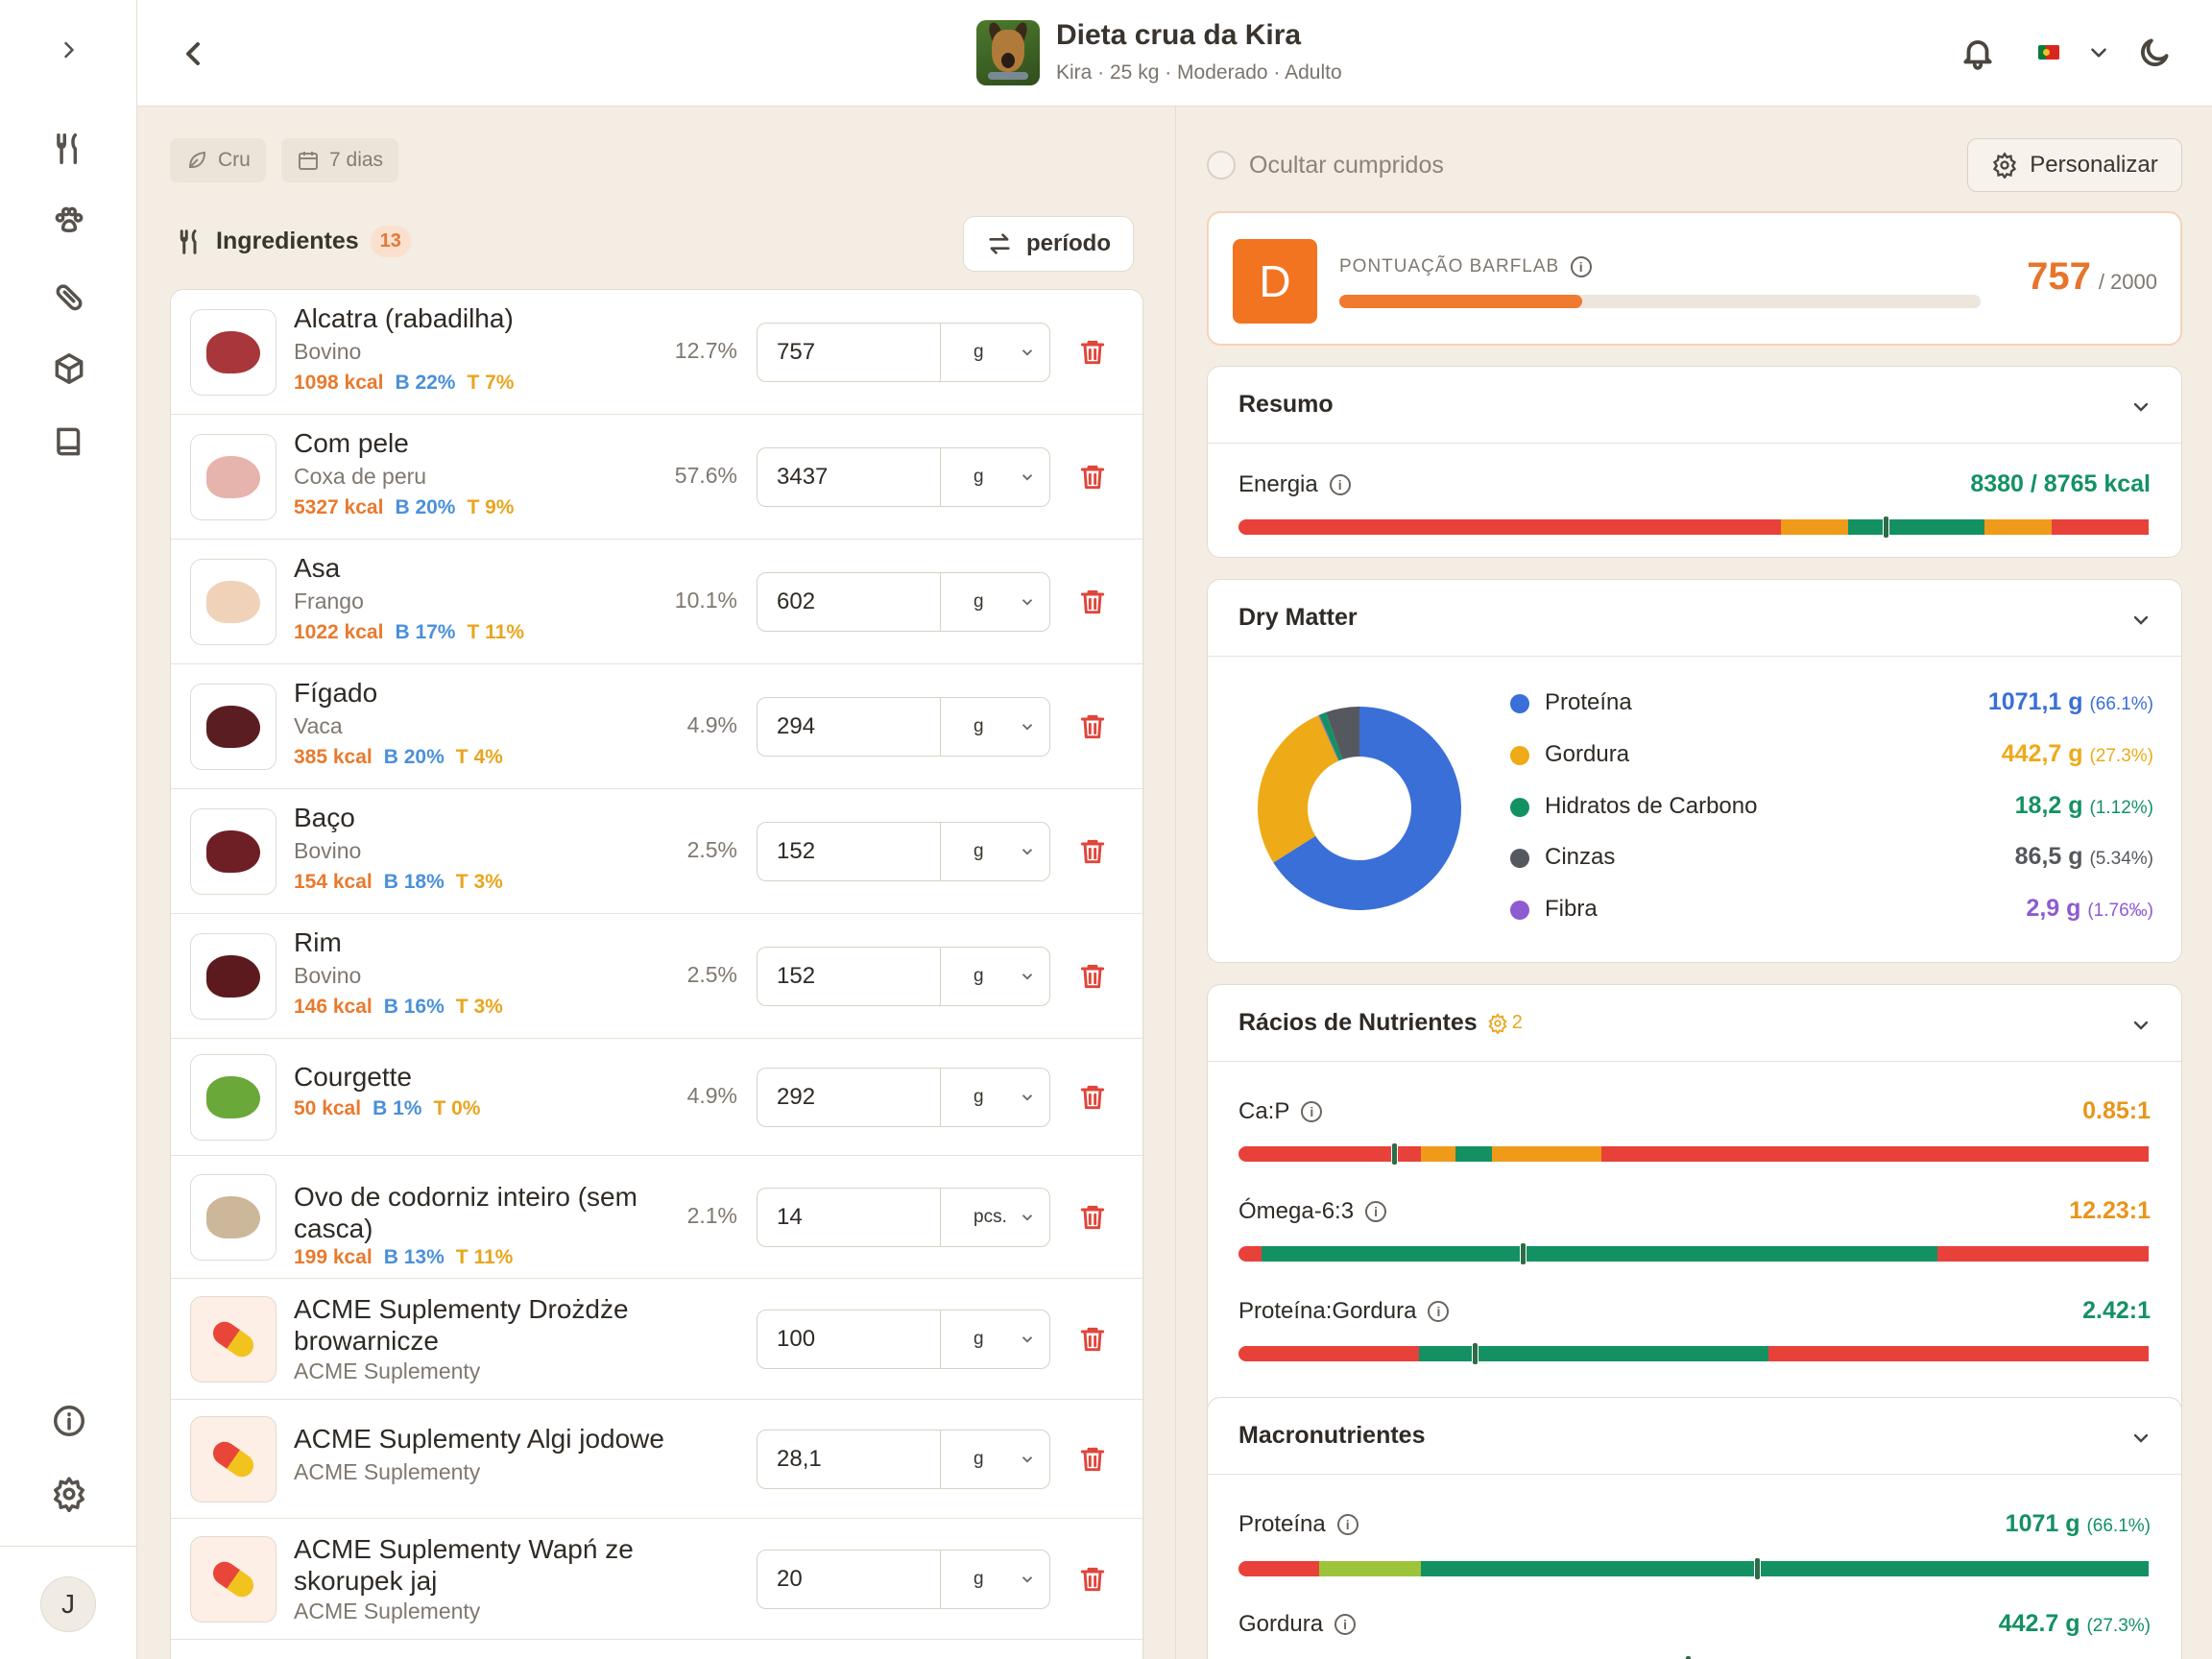 This screenshot has height=1659, width=2212. I want to click on macro-fat-value: 442.7 g, so click(2039, 1624).